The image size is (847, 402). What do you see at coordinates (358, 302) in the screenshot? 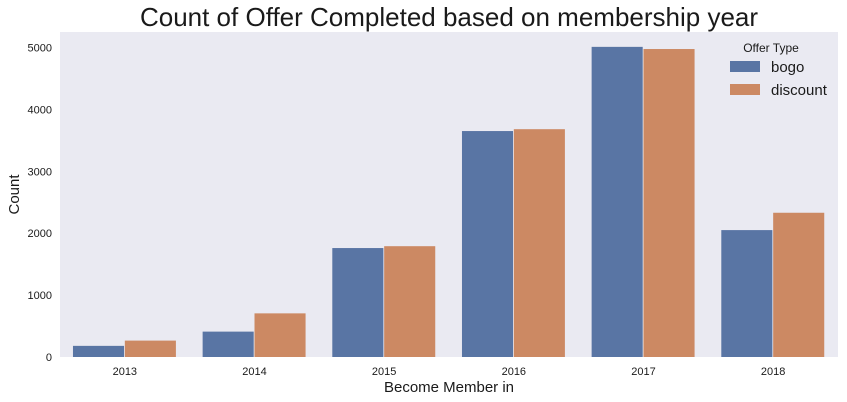
I see `bar-bogo-2015` at bounding box center [358, 302].